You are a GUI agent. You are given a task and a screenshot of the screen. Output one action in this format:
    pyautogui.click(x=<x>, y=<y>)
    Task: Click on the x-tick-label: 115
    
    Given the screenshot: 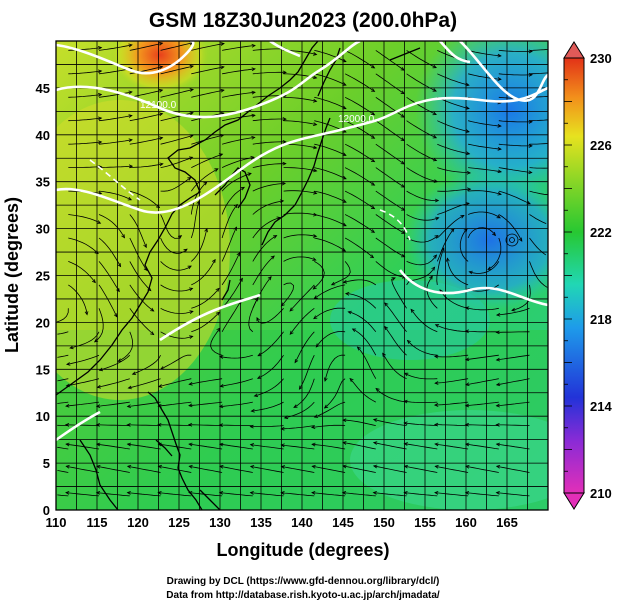 What is the action you would take?
    pyautogui.click(x=97, y=522)
    